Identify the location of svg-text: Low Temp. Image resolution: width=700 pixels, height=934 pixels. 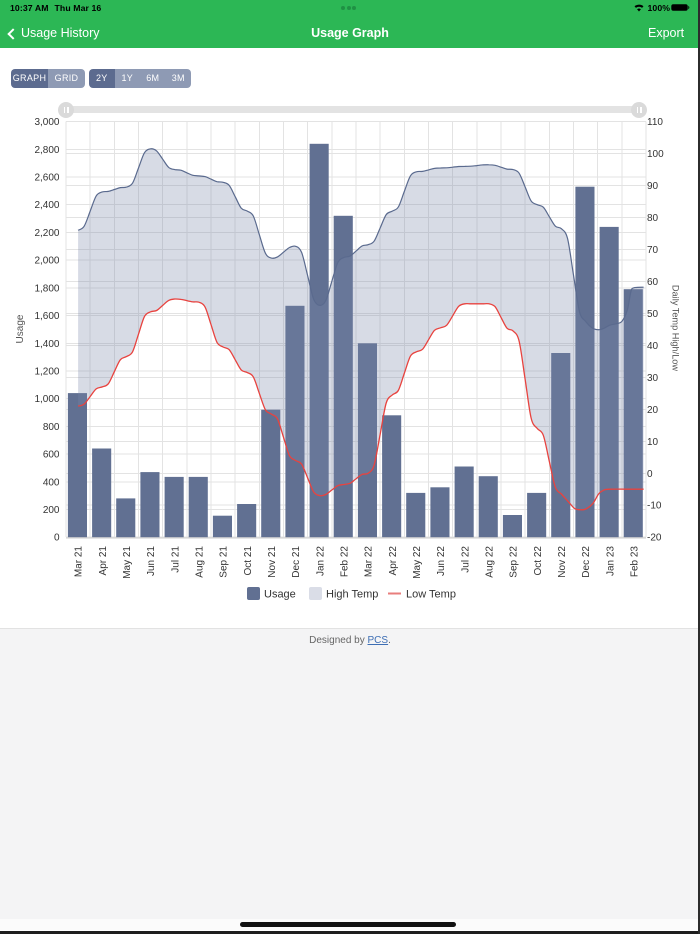
(431, 595).